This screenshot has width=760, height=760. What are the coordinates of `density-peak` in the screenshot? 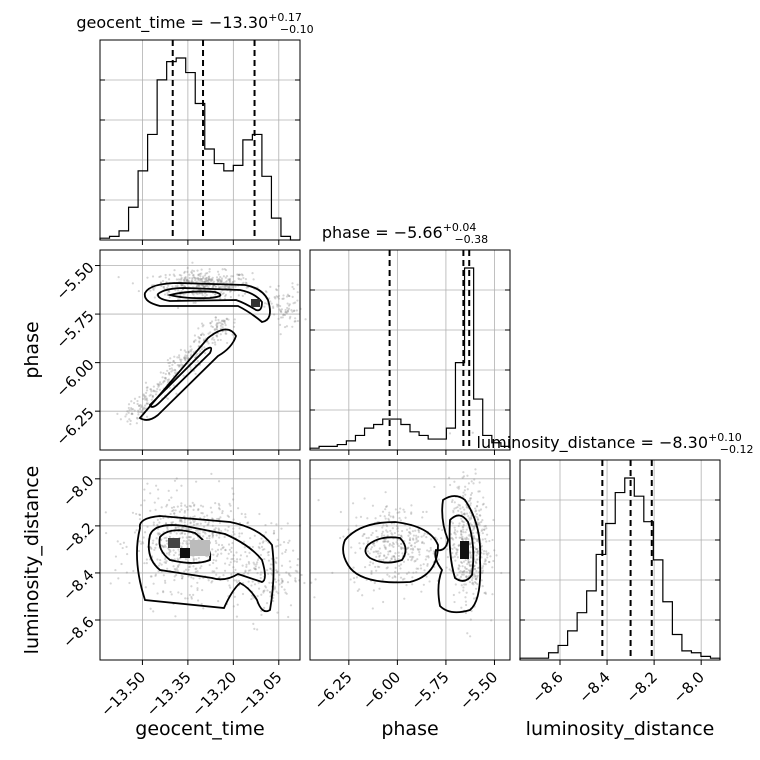 It's located at (464, 550).